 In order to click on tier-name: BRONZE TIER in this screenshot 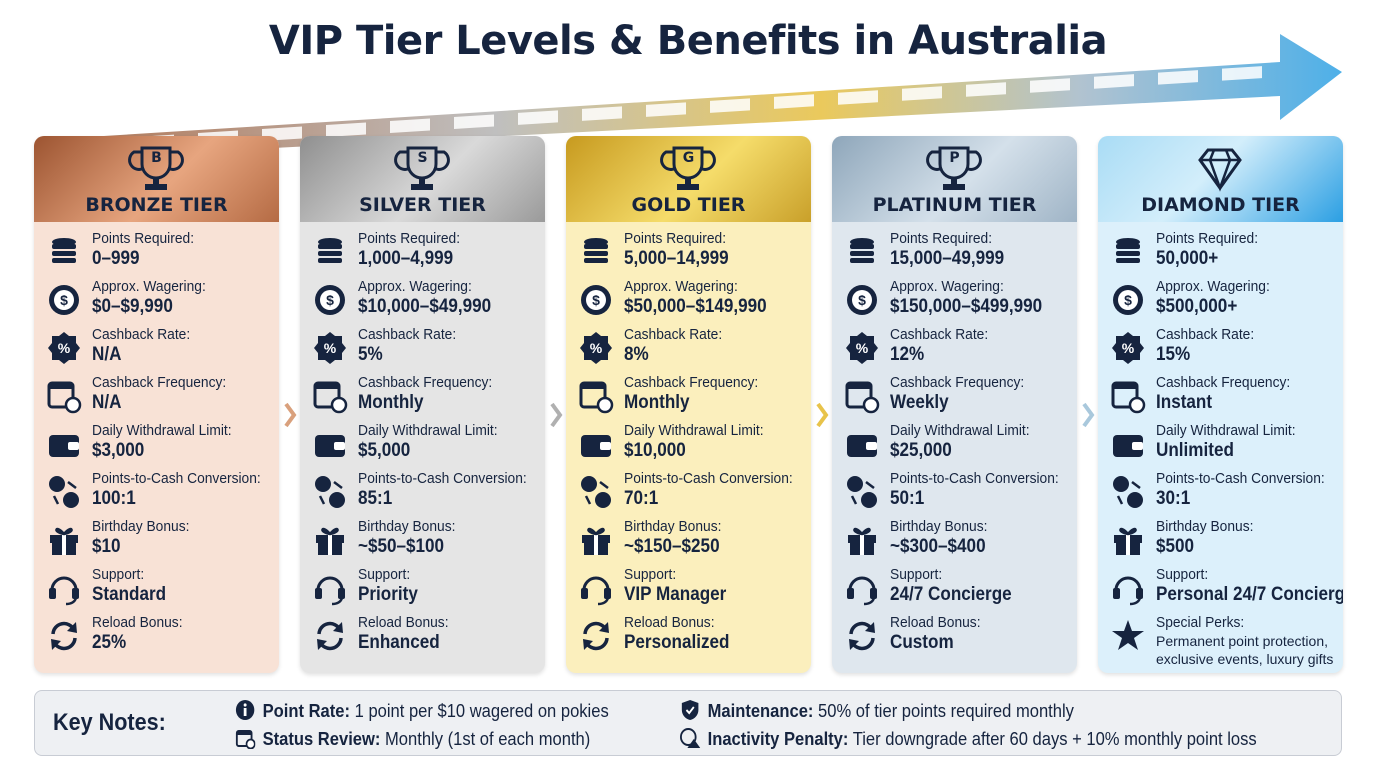, I will do `click(156, 205)`.